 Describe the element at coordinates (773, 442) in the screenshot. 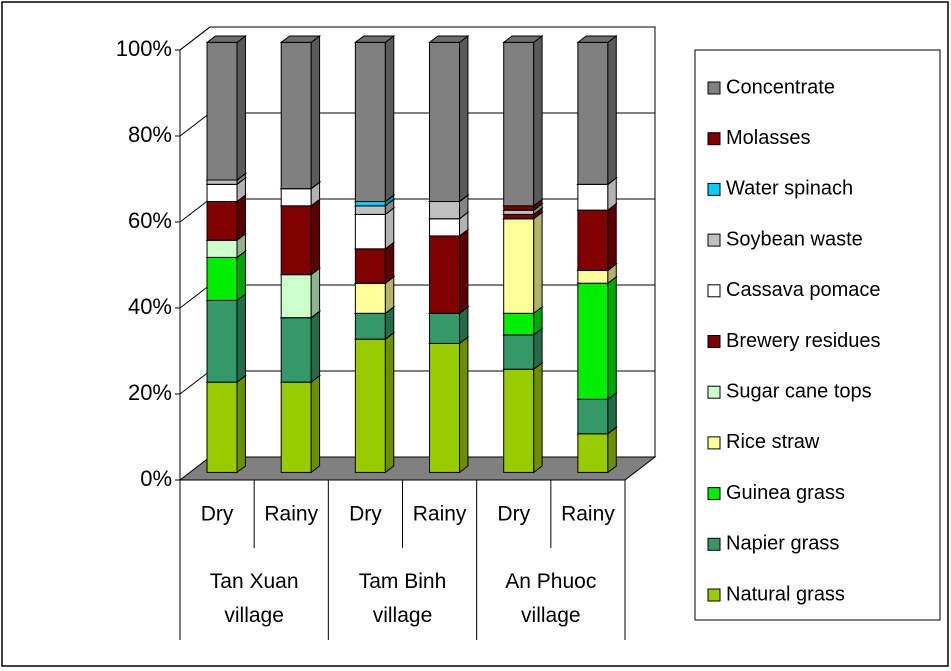

I see `legend-label: Rice straw` at that location.